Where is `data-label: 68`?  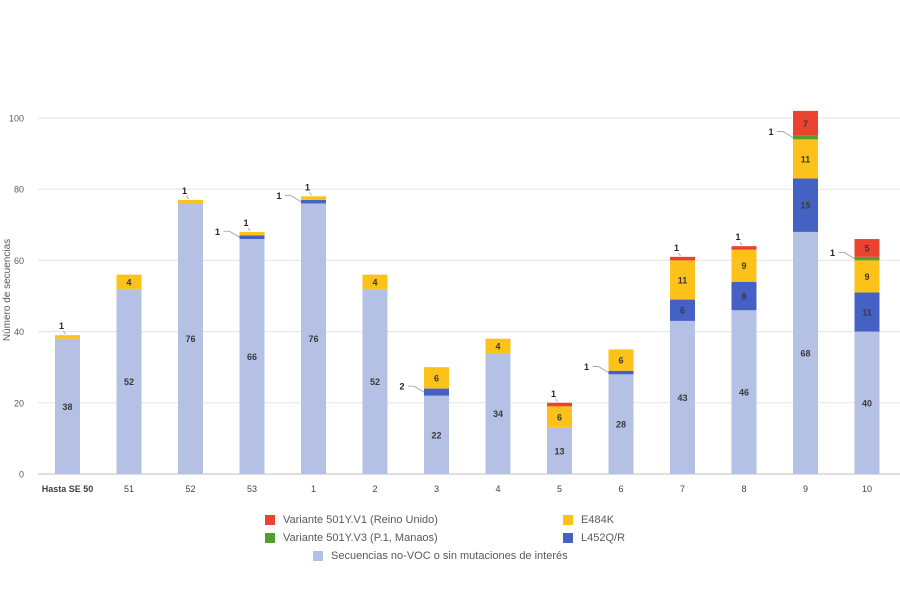
data-label: 68 is located at coordinates (805, 353).